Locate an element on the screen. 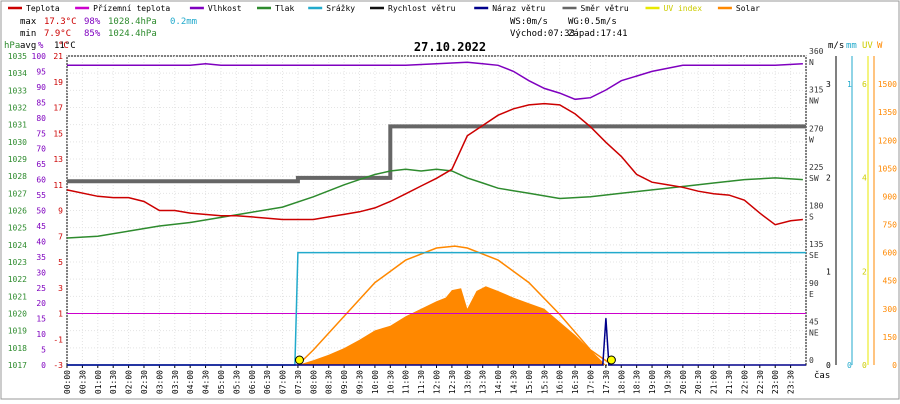  x-tick-label: 02:00 is located at coordinates (129, 382).